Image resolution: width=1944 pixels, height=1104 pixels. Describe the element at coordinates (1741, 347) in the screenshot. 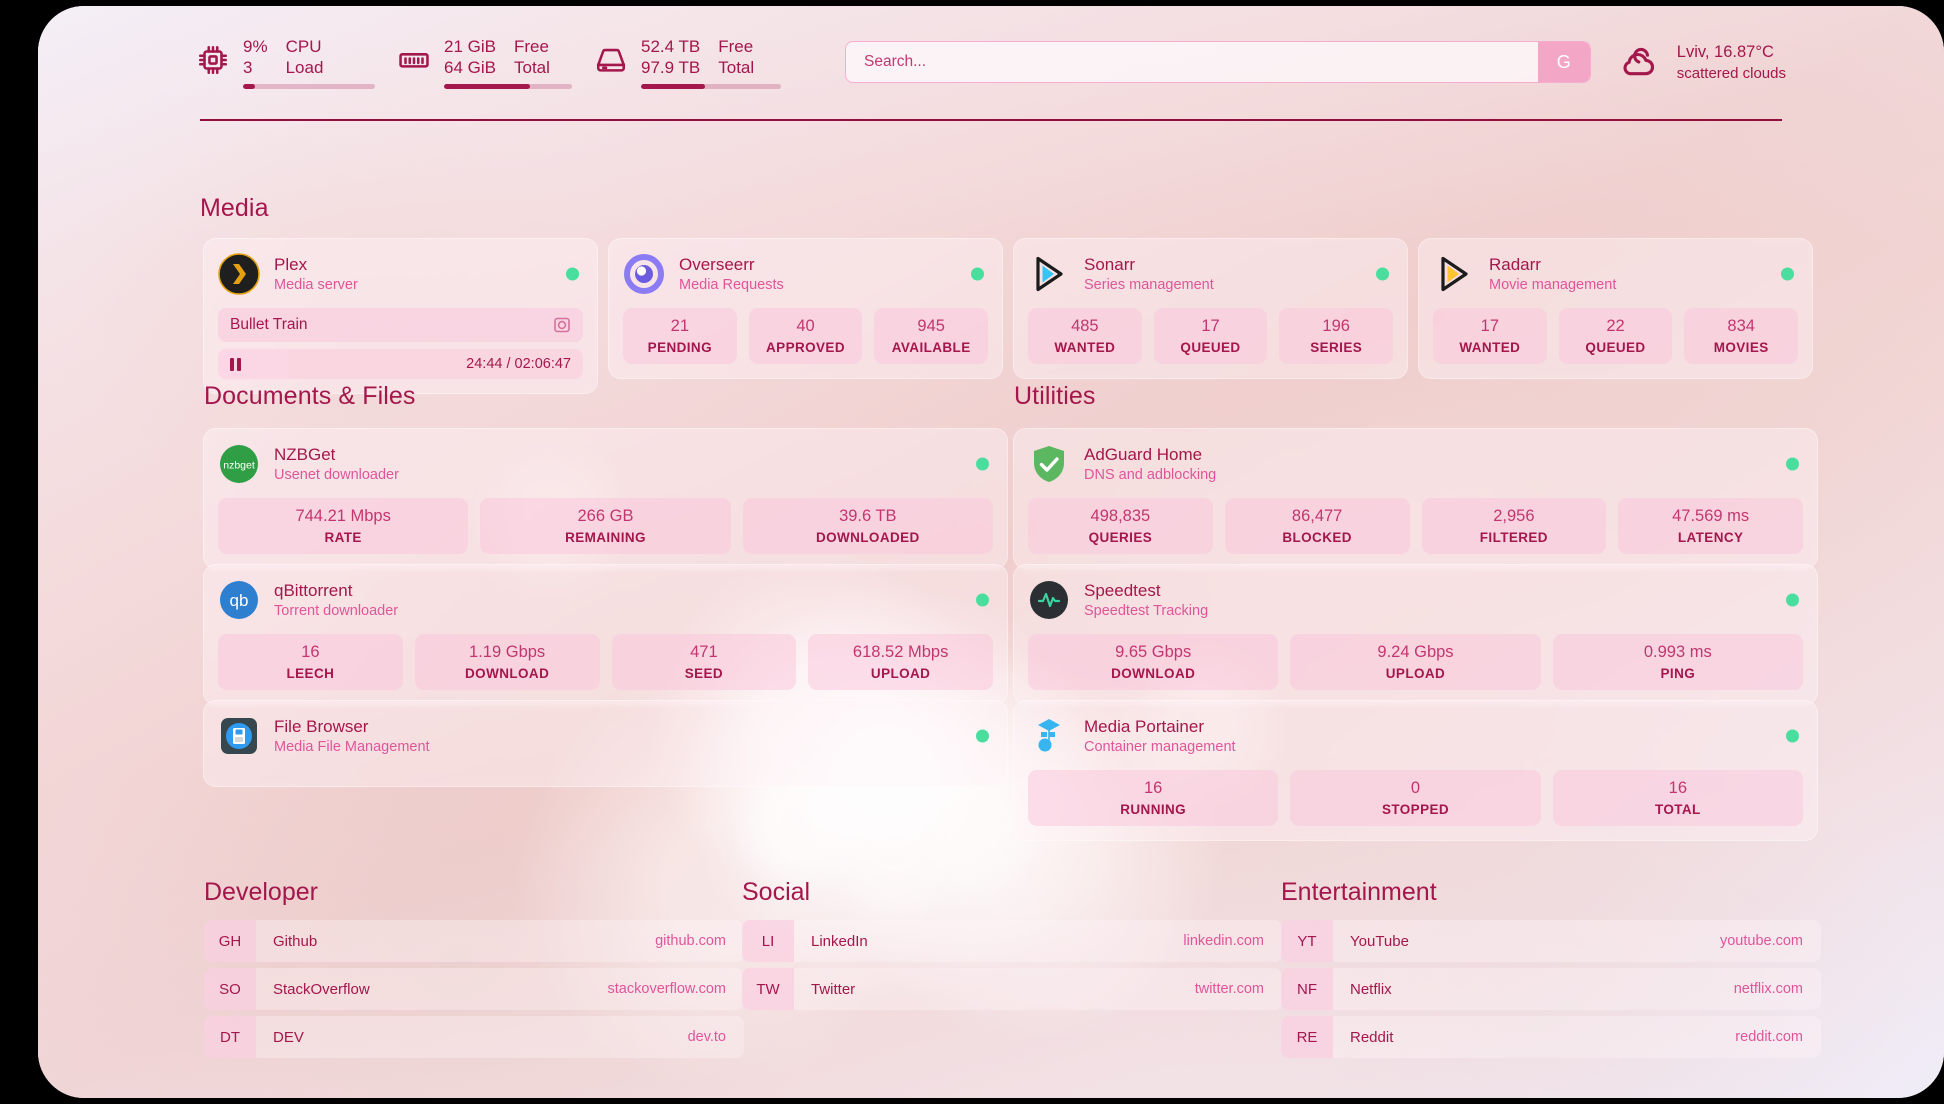

I see `tile-label: MOVIES` at that location.